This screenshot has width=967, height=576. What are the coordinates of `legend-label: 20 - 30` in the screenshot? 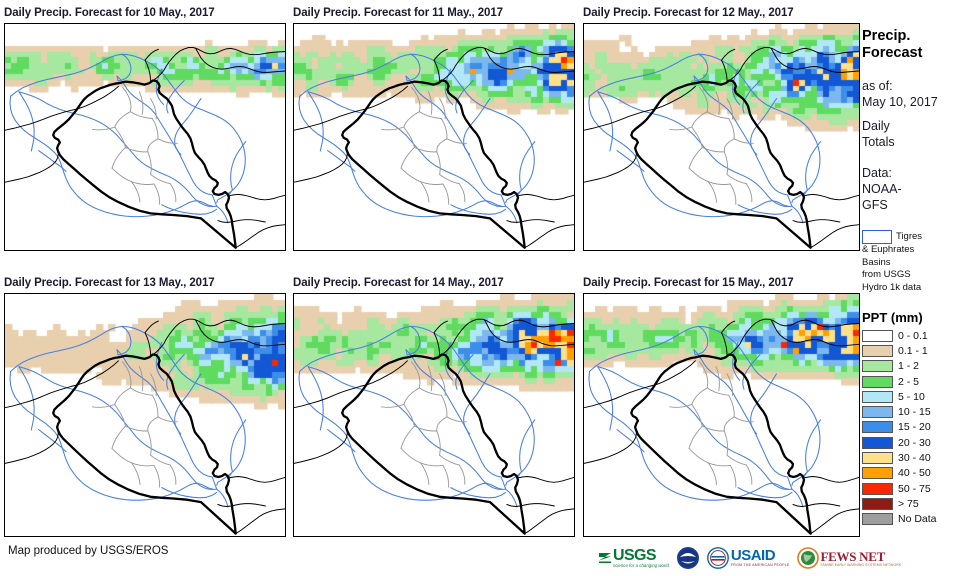 It's located at (914, 442).